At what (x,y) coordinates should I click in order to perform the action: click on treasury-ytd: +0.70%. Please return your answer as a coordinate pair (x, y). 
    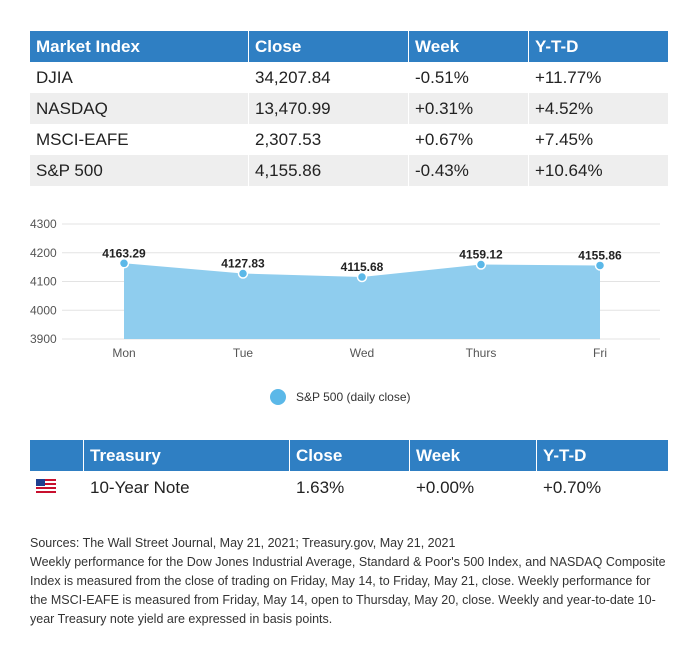
    Looking at the image, I should click on (572, 487).